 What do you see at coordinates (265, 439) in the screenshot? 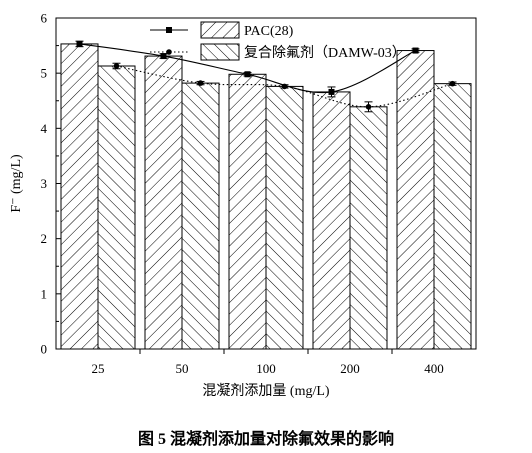
I see `figure-caption: 图 5 混凝剂添加量对除氟效果的影响` at bounding box center [265, 439].